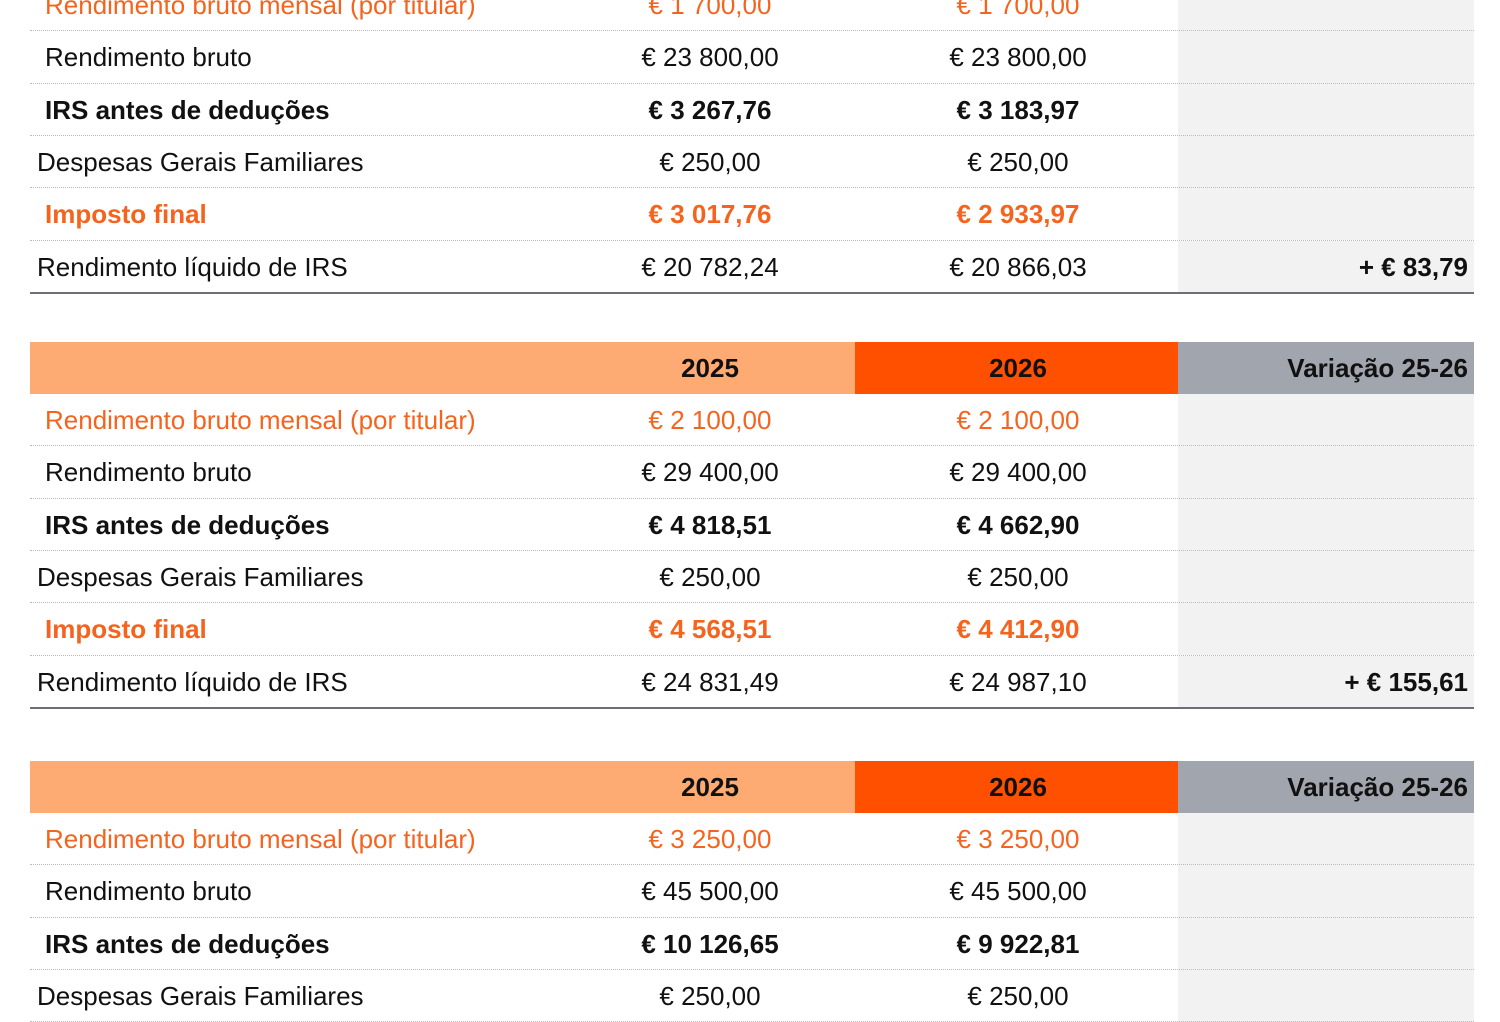  What do you see at coordinates (1018, 891) in the screenshot?
I see `value-2026: € 45 500,00` at bounding box center [1018, 891].